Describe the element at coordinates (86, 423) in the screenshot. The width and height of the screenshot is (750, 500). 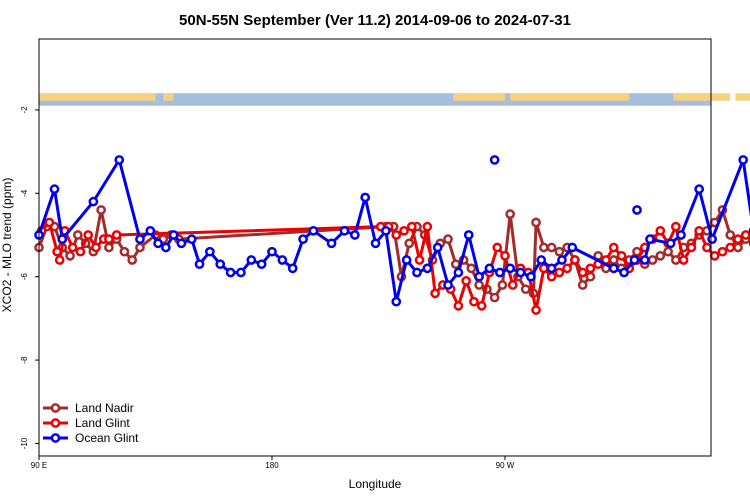
I see `legend-item: Land Glint` at that location.